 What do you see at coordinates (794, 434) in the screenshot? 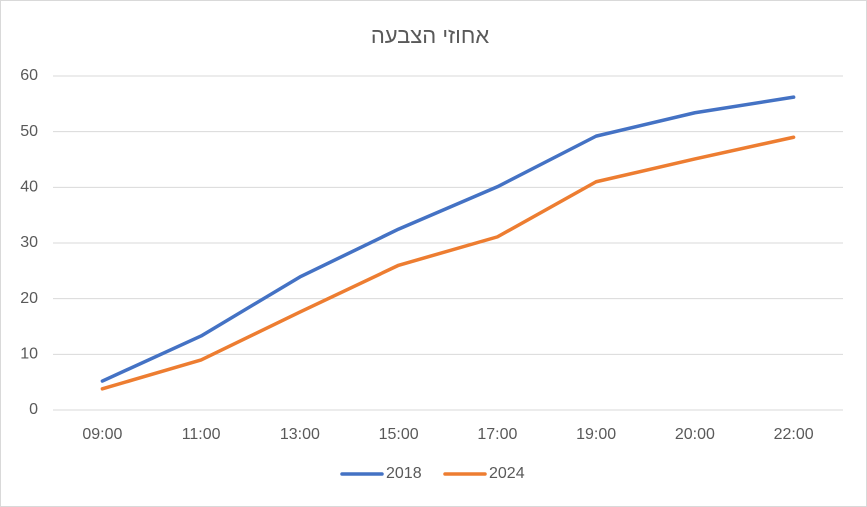
I see `x-tick-label: 22:00` at bounding box center [794, 434].